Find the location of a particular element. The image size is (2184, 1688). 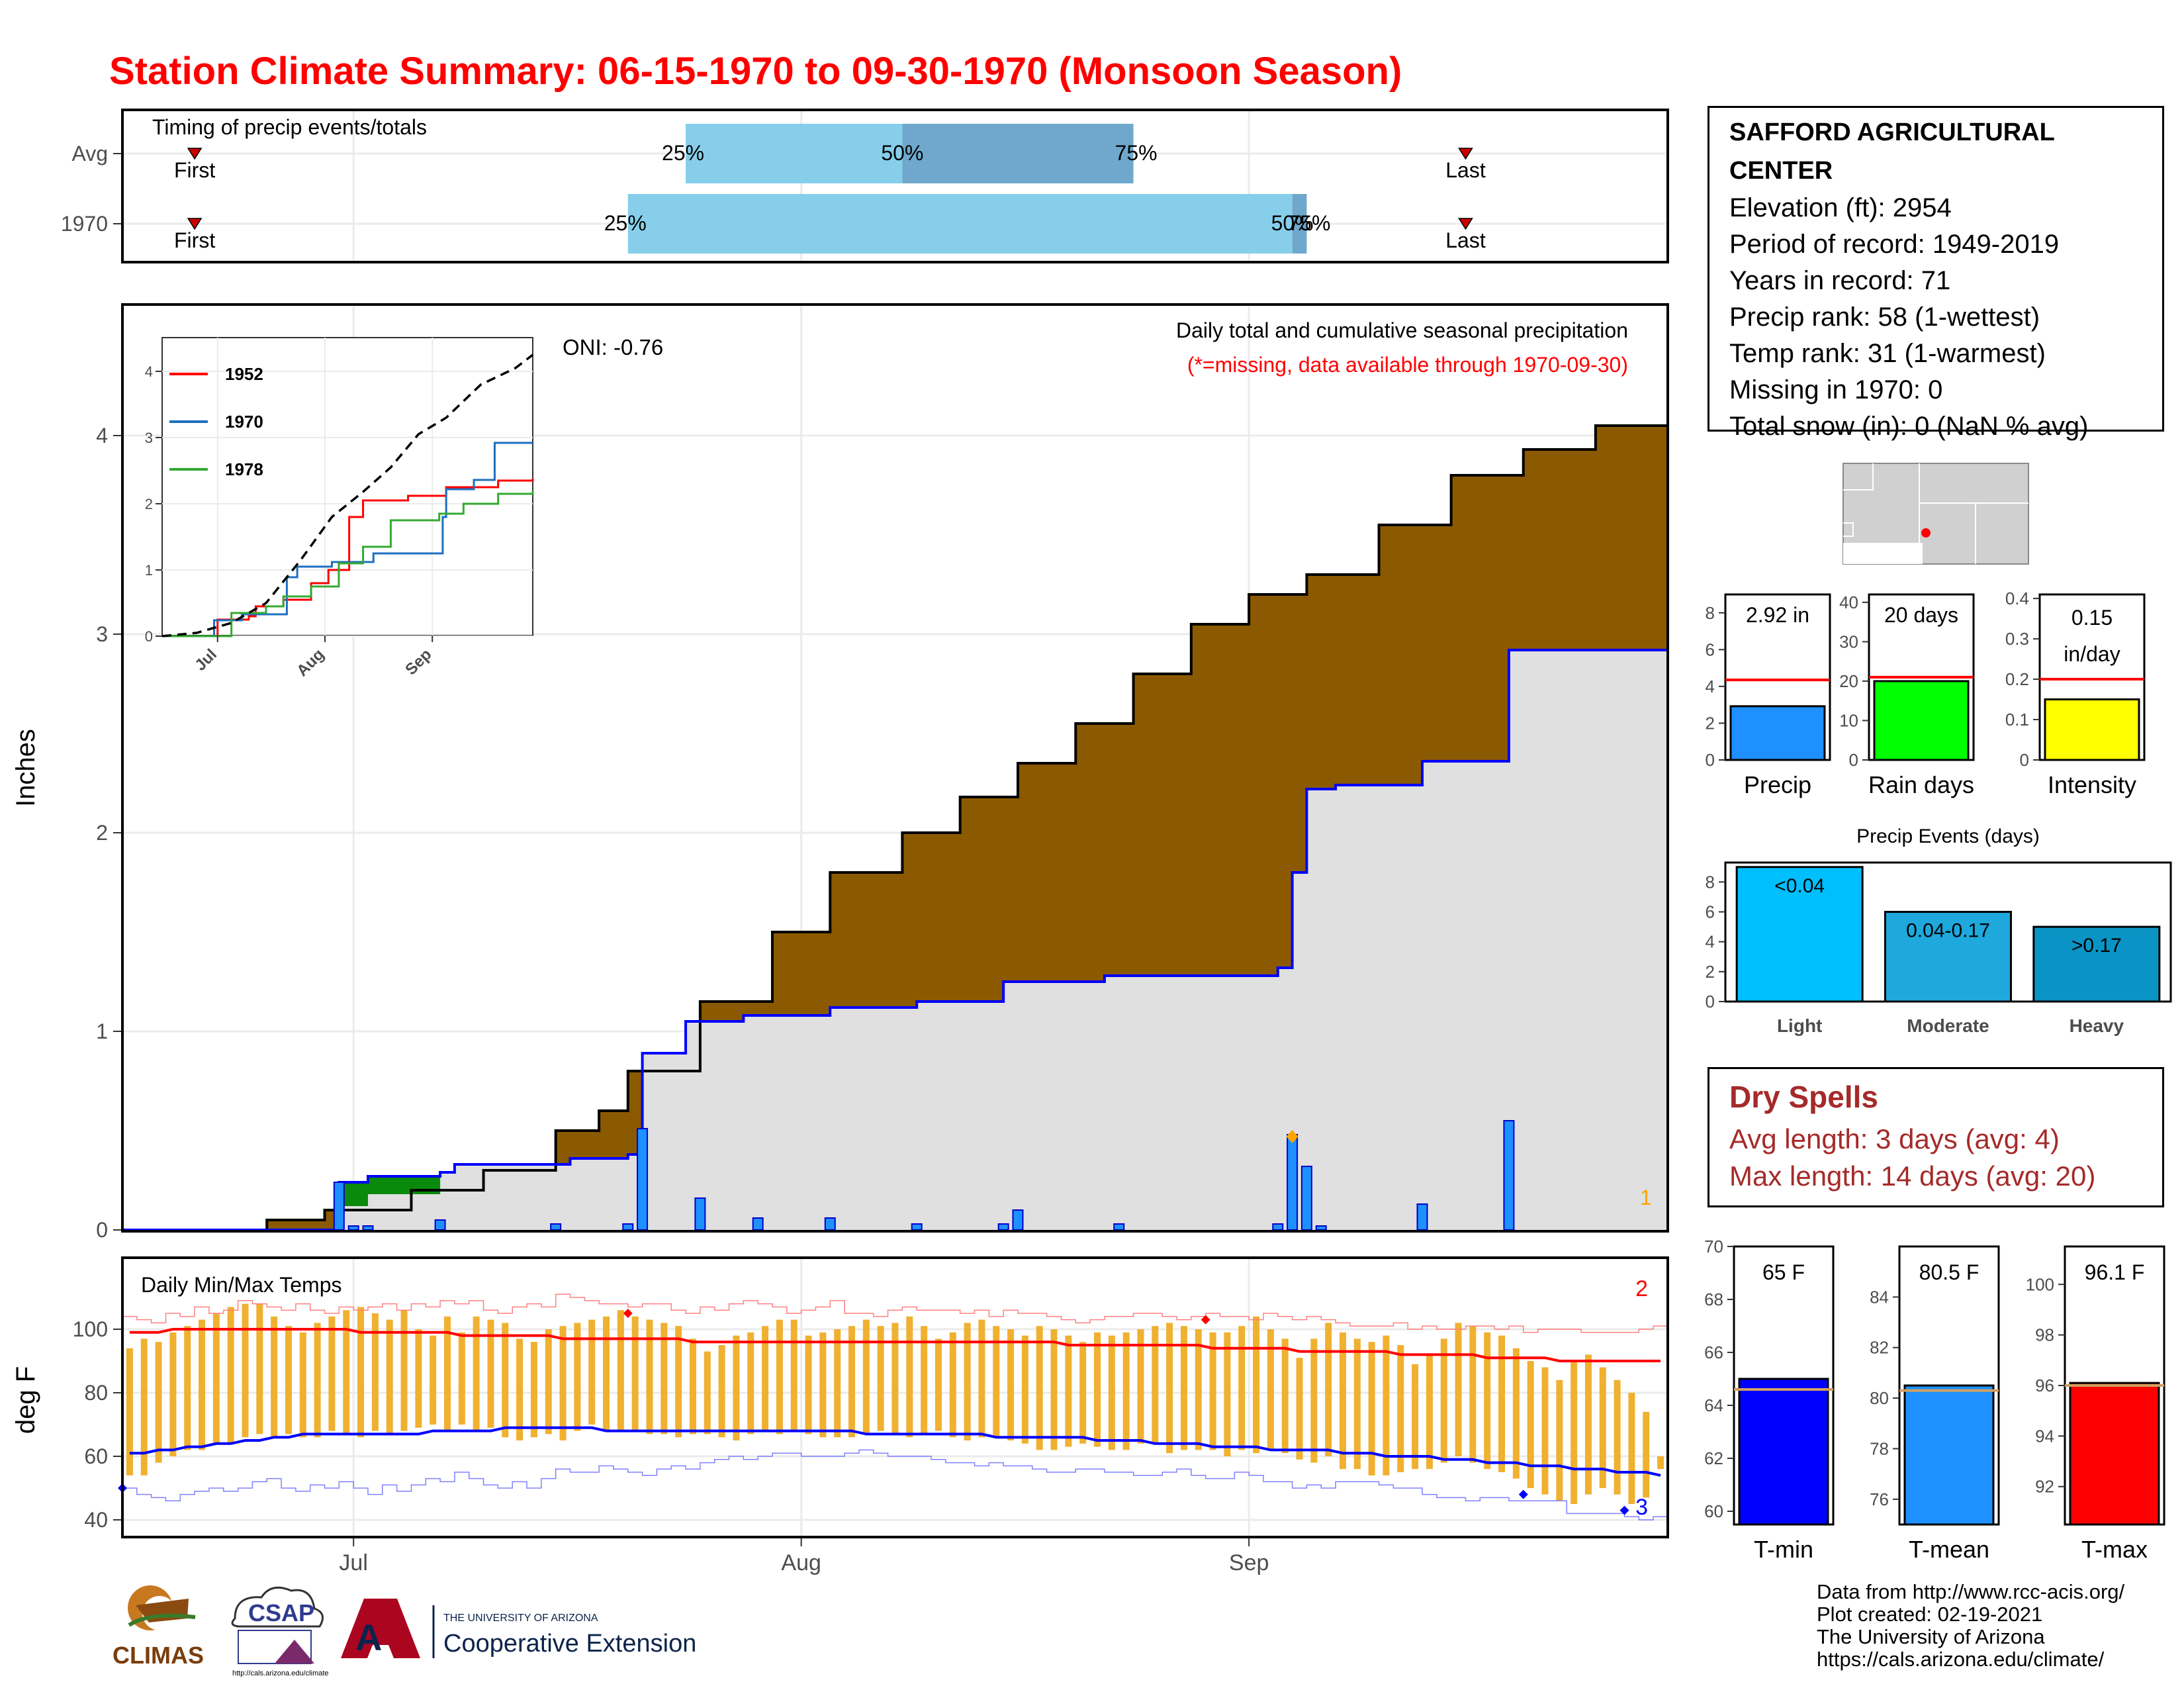

y-tick-label: 100 is located at coordinates (90, 1329).